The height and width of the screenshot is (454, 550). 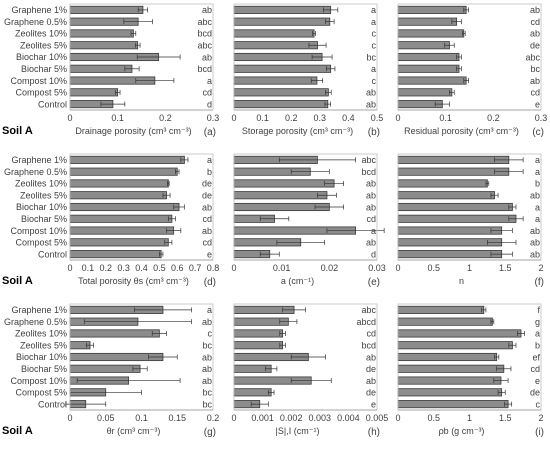 What do you see at coordinates (297, 281) in the screenshot?
I see `x-axis-label: a (cm⁻¹)` at bounding box center [297, 281].